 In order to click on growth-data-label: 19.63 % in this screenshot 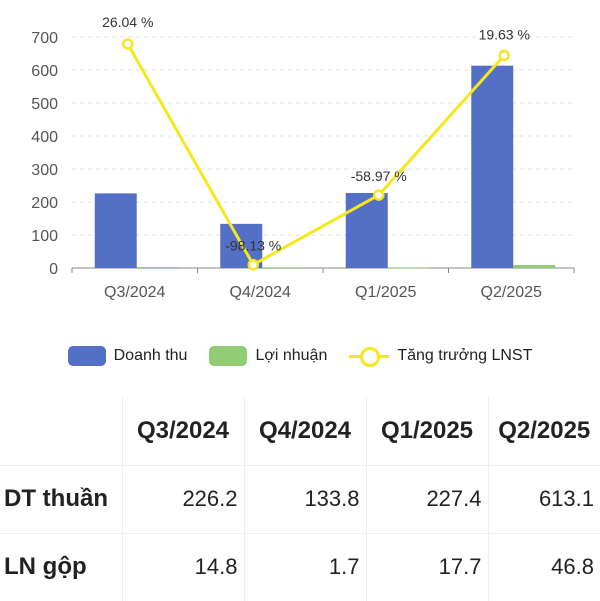, I will do `click(504, 34)`.